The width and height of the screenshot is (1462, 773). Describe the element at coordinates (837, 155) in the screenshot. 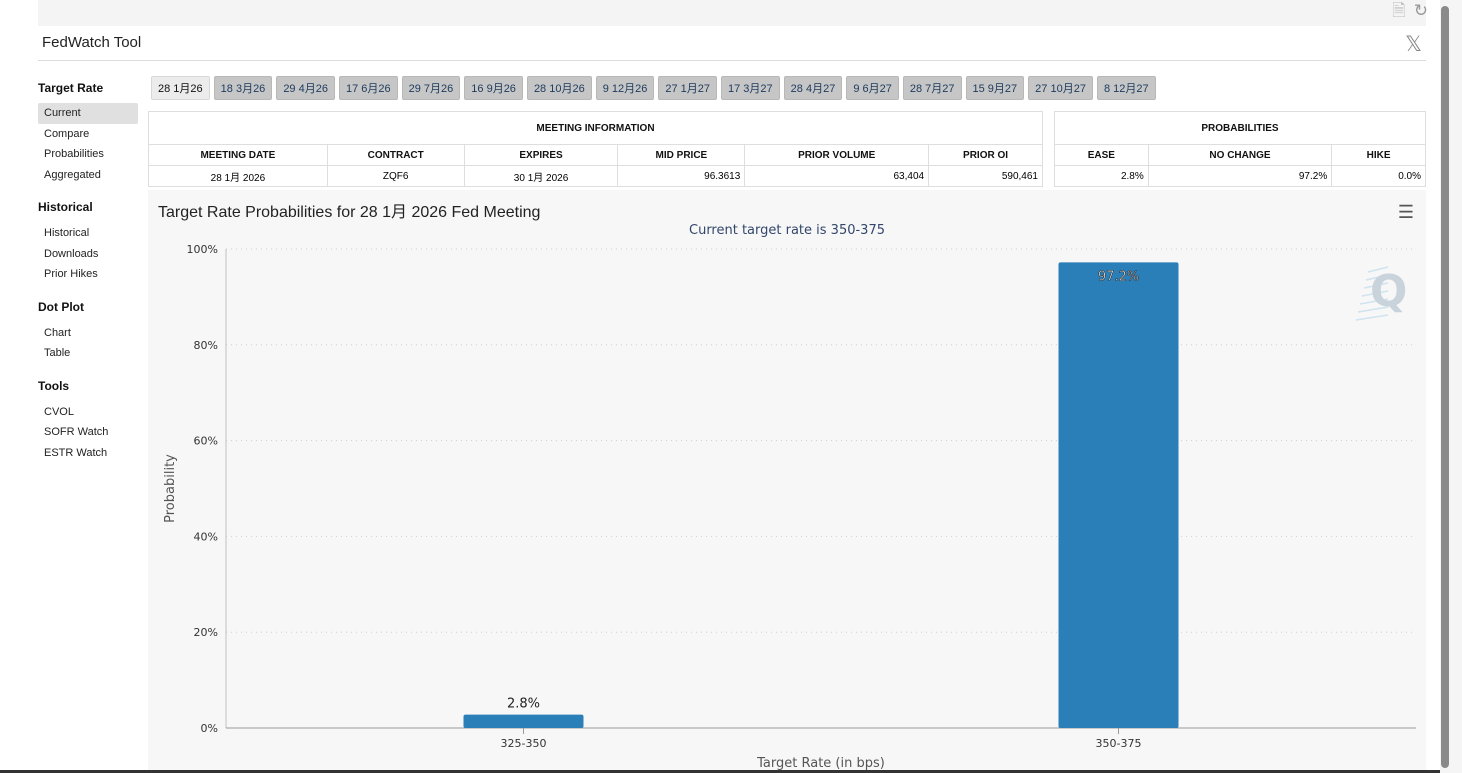

I see `header-prior-volume: PRIOR VOLUME` at that location.